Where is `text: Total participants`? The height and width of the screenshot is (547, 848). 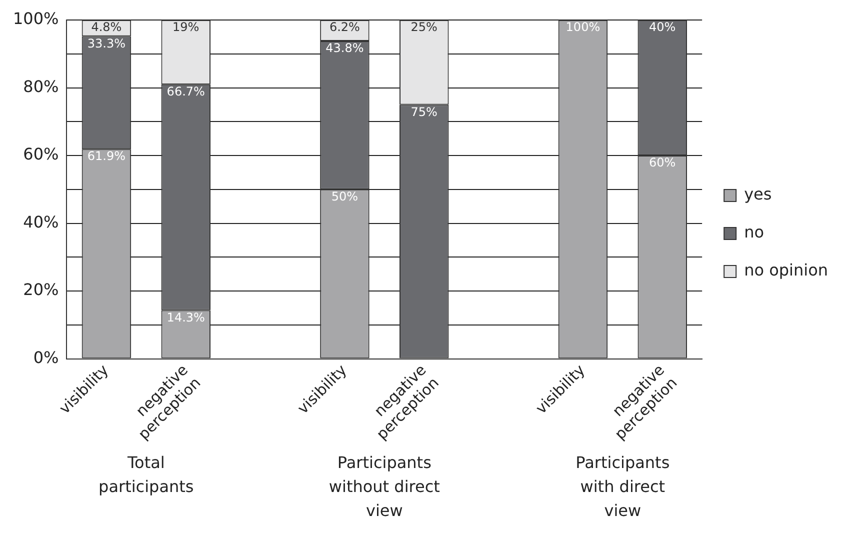 text: Total participants is located at coordinates (146, 474).